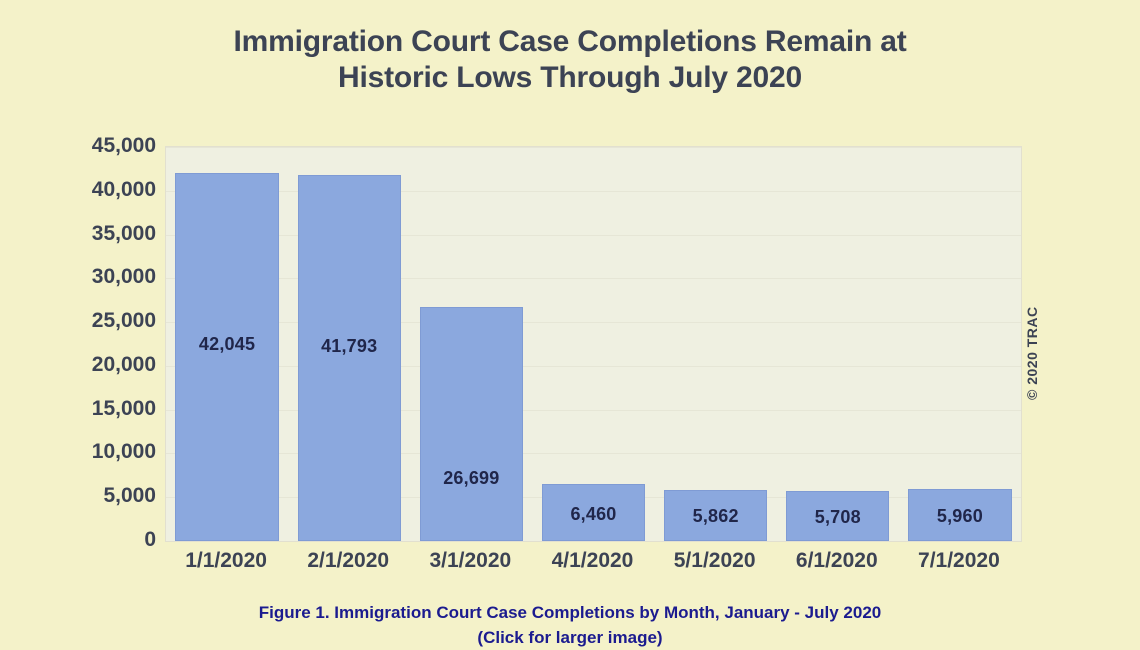  What do you see at coordinates (570, 77) in the screenshot?
I see `chart-title-line-2: Historic Lows Through July 2020` at bounding box center [570, 77].